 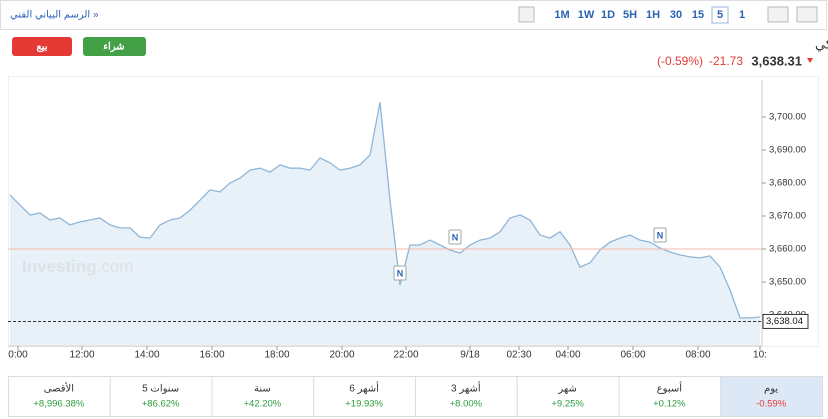 I want to click on perf-period: 3 أشهر, so click(x=466, y=388).